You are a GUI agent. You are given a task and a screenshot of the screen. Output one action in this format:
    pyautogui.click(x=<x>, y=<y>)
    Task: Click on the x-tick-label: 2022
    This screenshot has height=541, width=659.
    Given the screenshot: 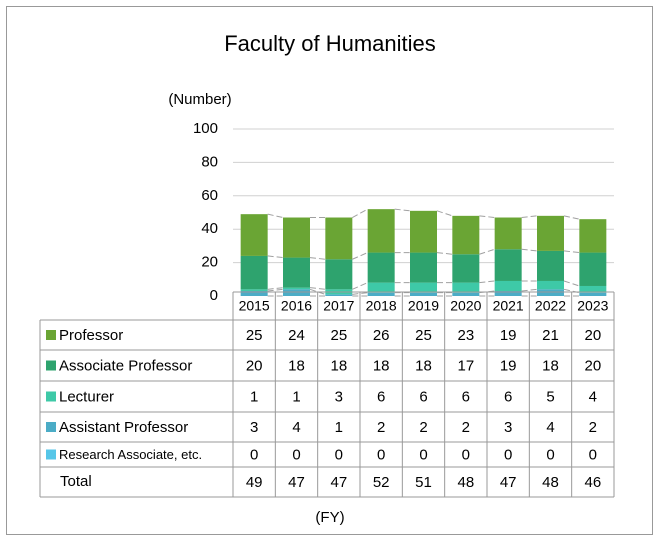 What is the action you would take?
    pyautogui.click(x=550, y=306)
    